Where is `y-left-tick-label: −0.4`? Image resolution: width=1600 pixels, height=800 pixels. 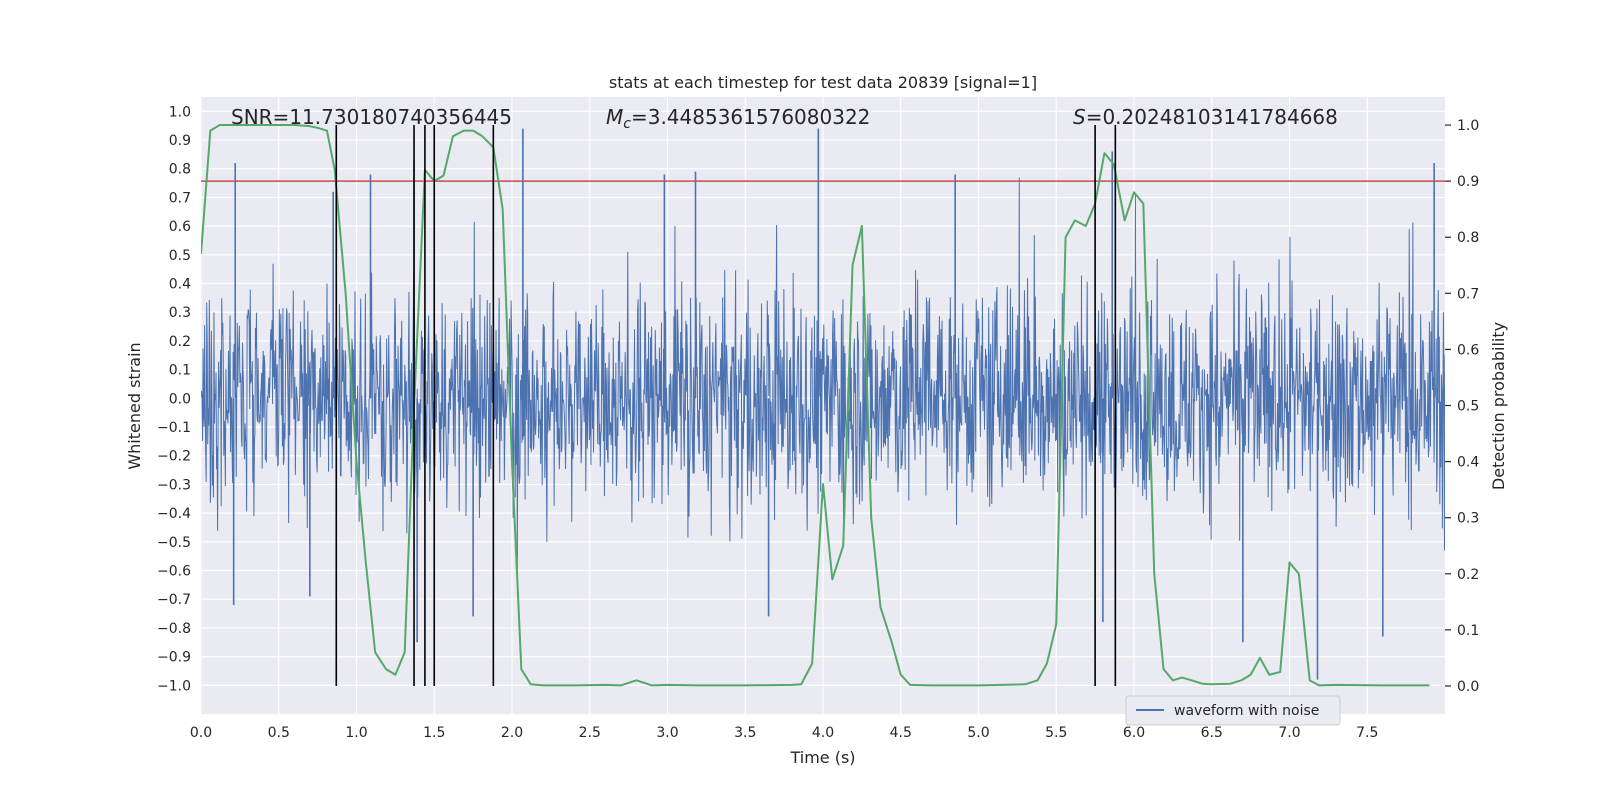 y-left-tick-label: −0.4 is located at coordinates (174, 514).